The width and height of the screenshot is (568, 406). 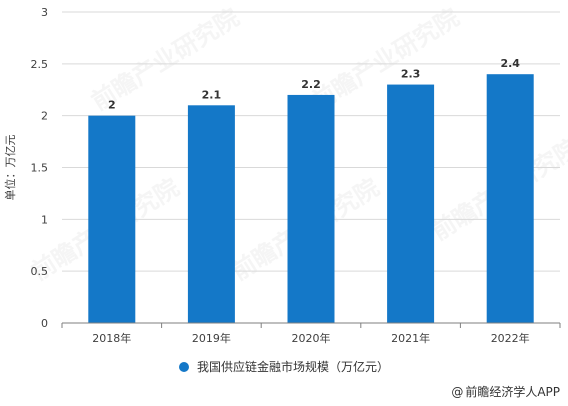 What do you see at coordinates (183, 366) in the screenshot?
I see `legend-marker` at bounding box center [183, 366].